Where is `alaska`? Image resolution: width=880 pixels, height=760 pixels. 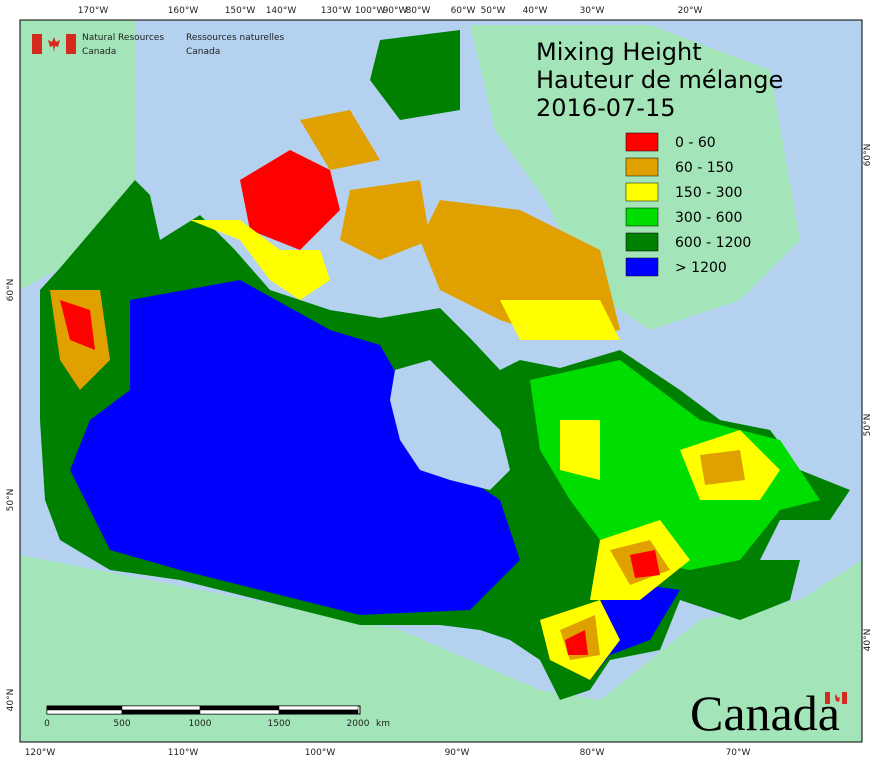 alaska is located at coordinates (77, 155).